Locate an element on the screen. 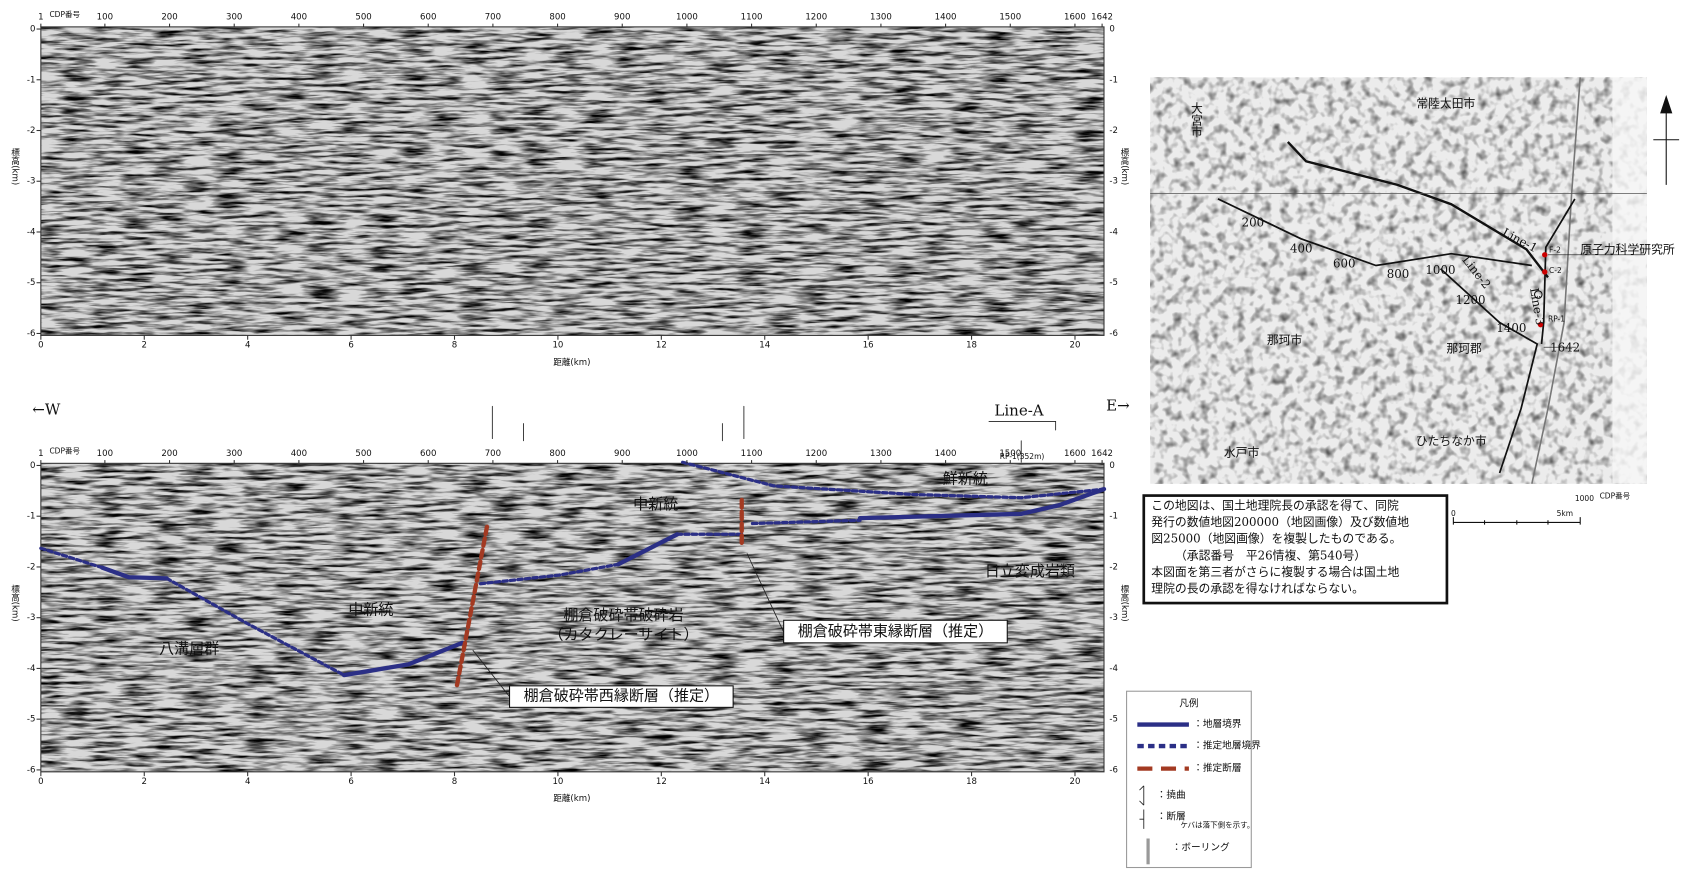  place-label: ひたちなか市 is located at coordinates (1451, 441).